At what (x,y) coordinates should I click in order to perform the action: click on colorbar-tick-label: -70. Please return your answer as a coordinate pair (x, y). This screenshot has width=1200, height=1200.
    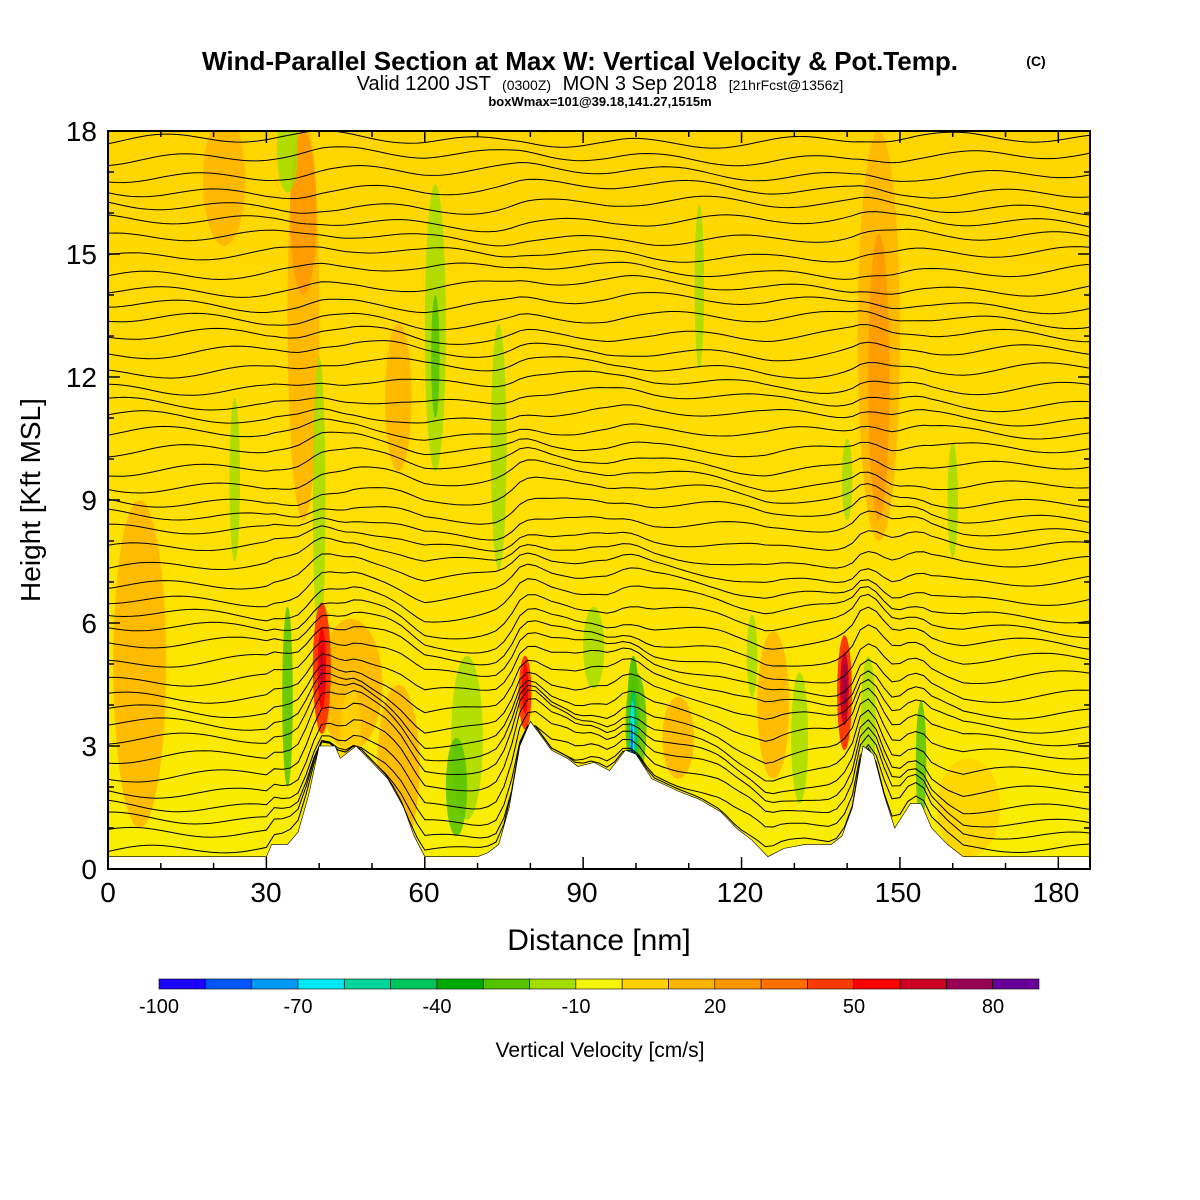
    Looking at the image, I should click on (298, 1007).